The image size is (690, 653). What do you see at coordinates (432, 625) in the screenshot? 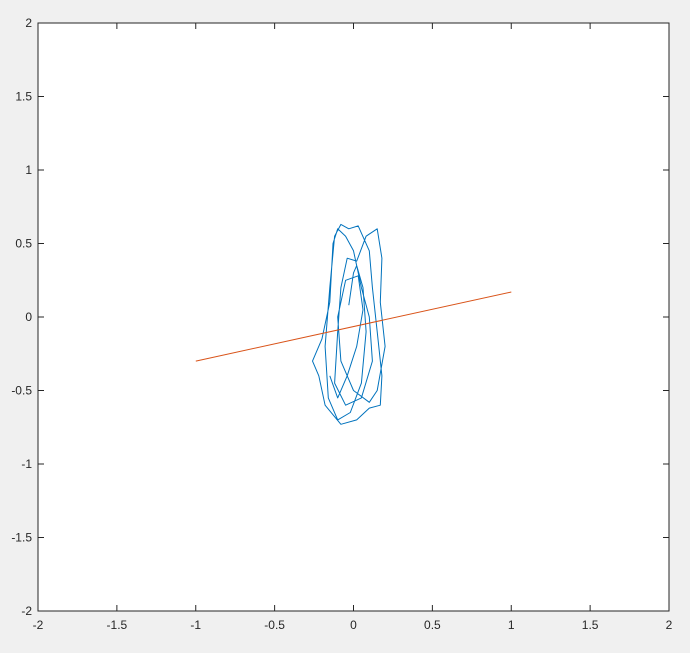
I see `x-tick-label: 0.5` at bounding box center [432, 625].